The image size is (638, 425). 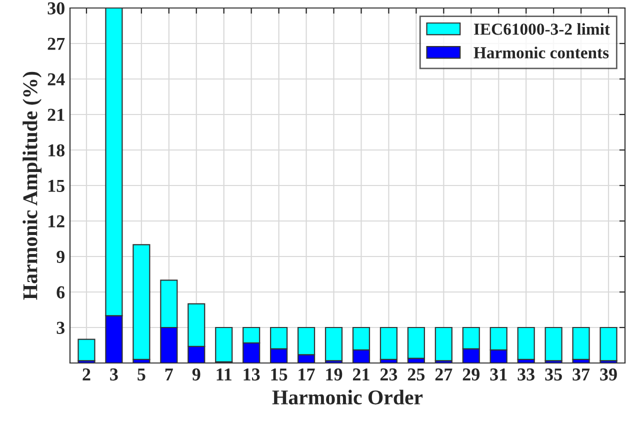 I want to click on x-tick-label: 29, so click(x=471, y=374).